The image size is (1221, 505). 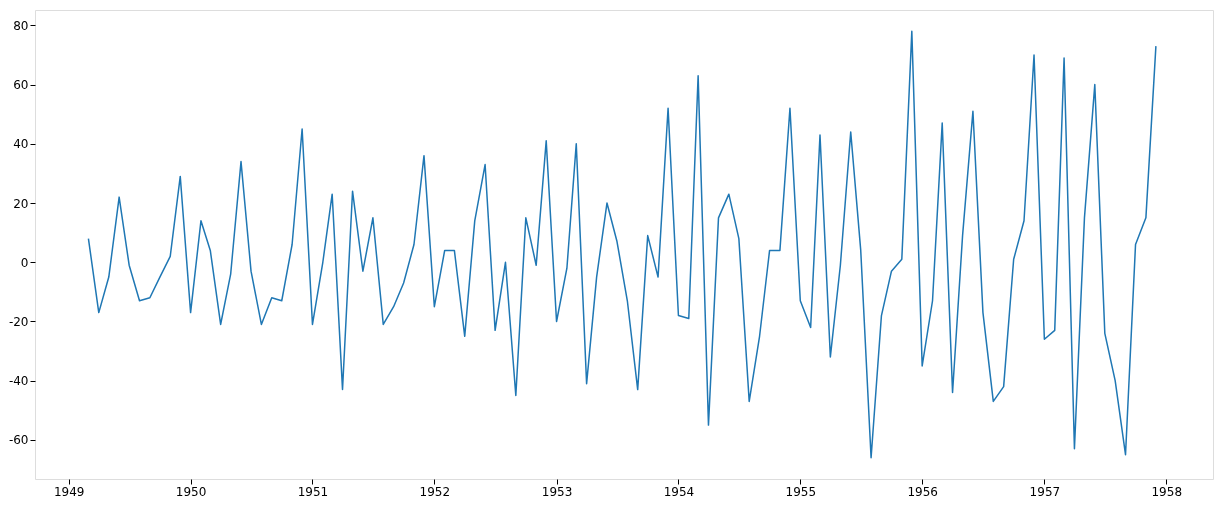 What do you see at coordinates (18, 381) in the screenshot?
I see `y-tick-label: -40` at bounding box center [18, 381].